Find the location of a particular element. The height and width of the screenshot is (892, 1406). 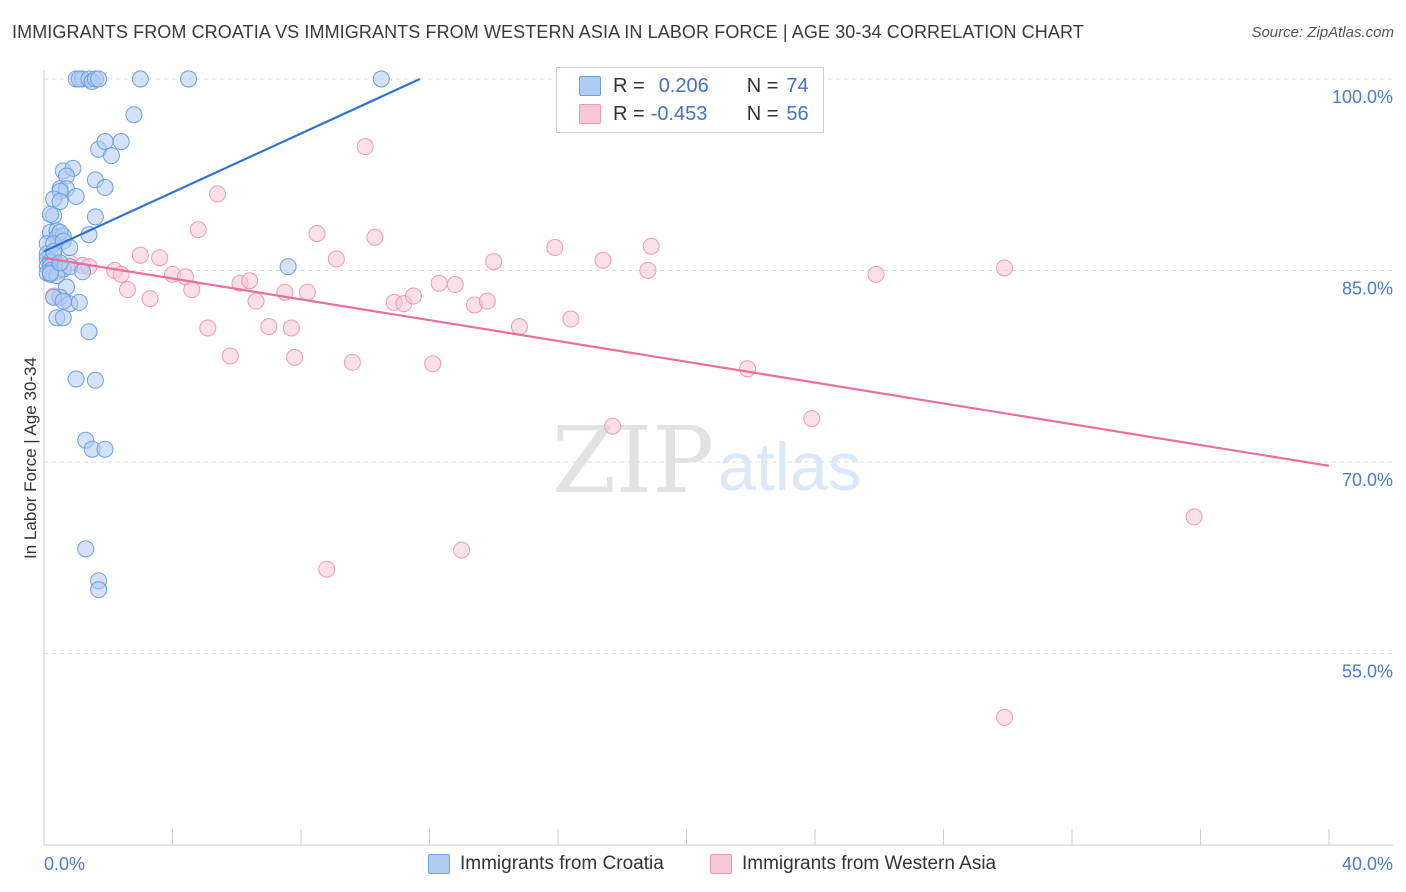

croatia-points is located at coordinates (214, 334).